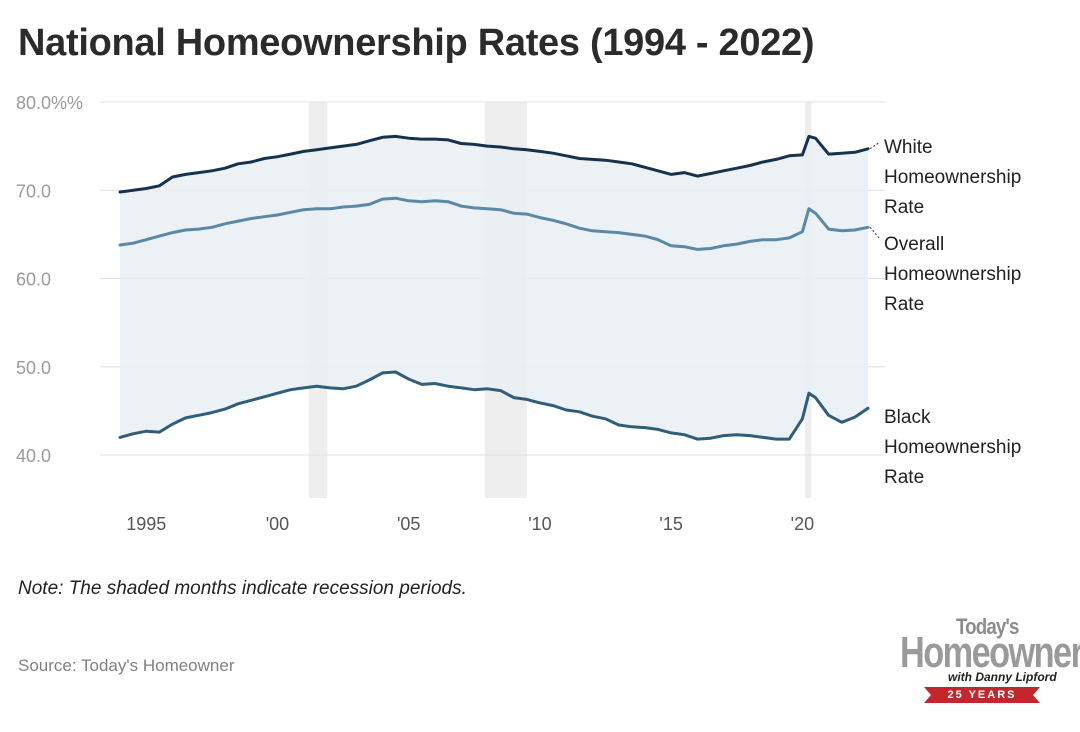  I want to click on logo-badge: 25 YEARS, so click(982, 695).